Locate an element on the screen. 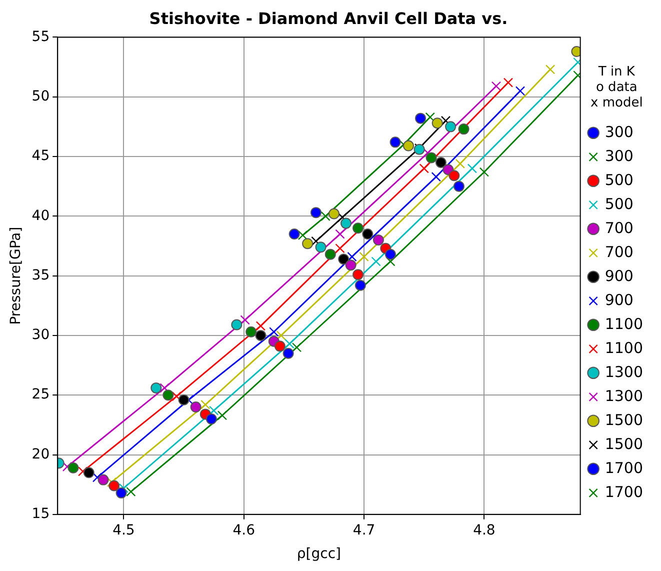  x-tick-label: 4.8 is located at coordinates (484, 530).